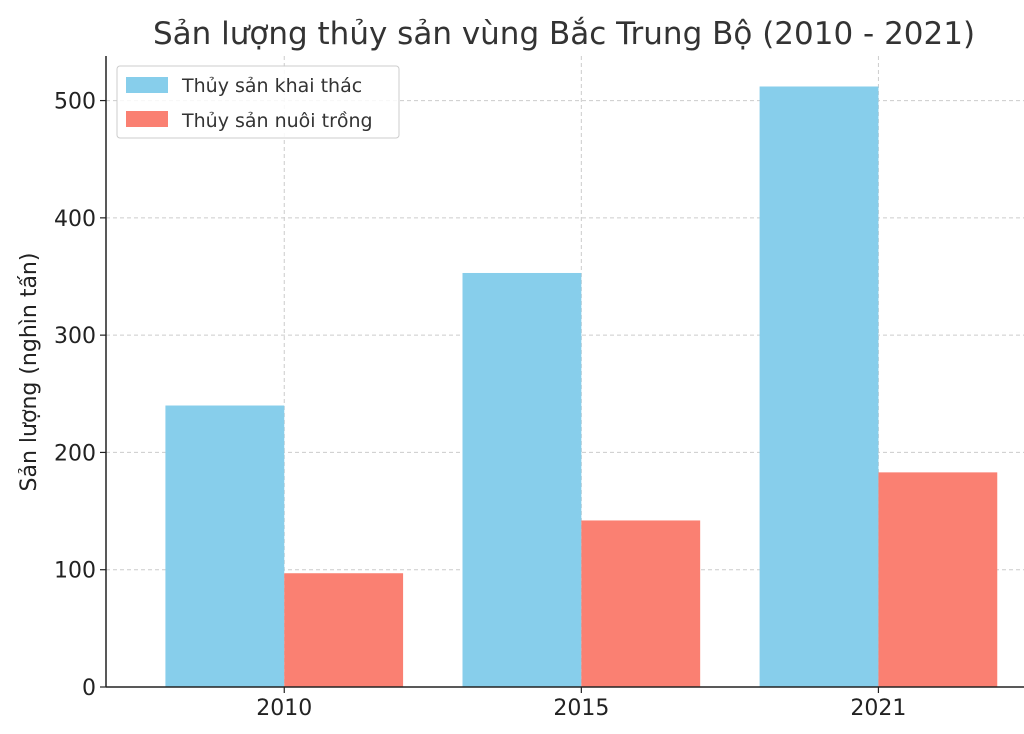 This screenshot has width=1024, height=734. I want to click on y-tick-label-3: 300, so click(75, 336).